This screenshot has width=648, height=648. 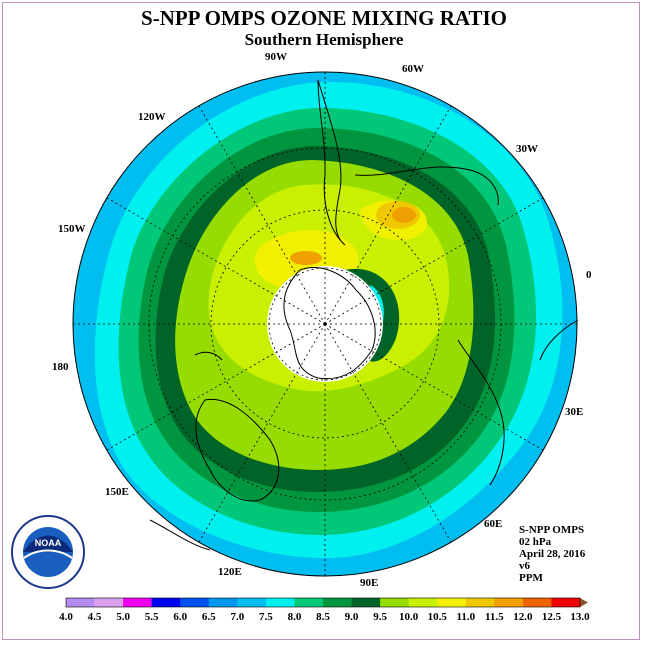 I want to click on info-version: v6, so click(x=524, y=566).